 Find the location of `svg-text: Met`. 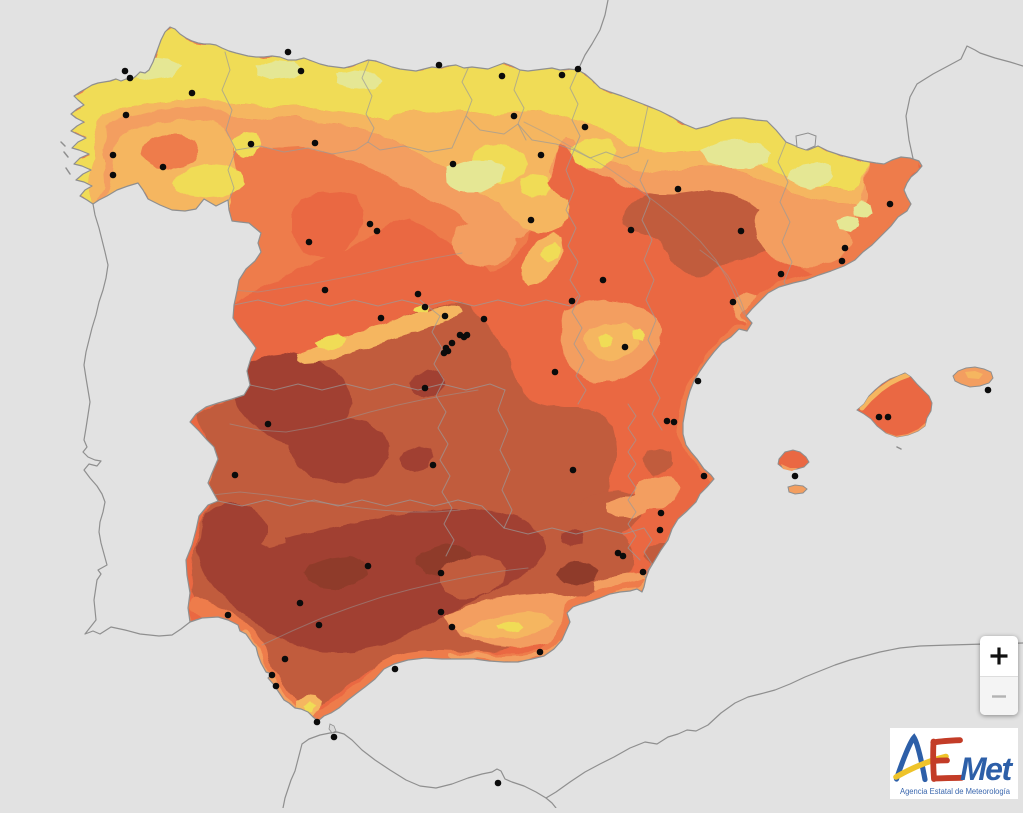

svg-text: Met is located at coordinates (986, 769).